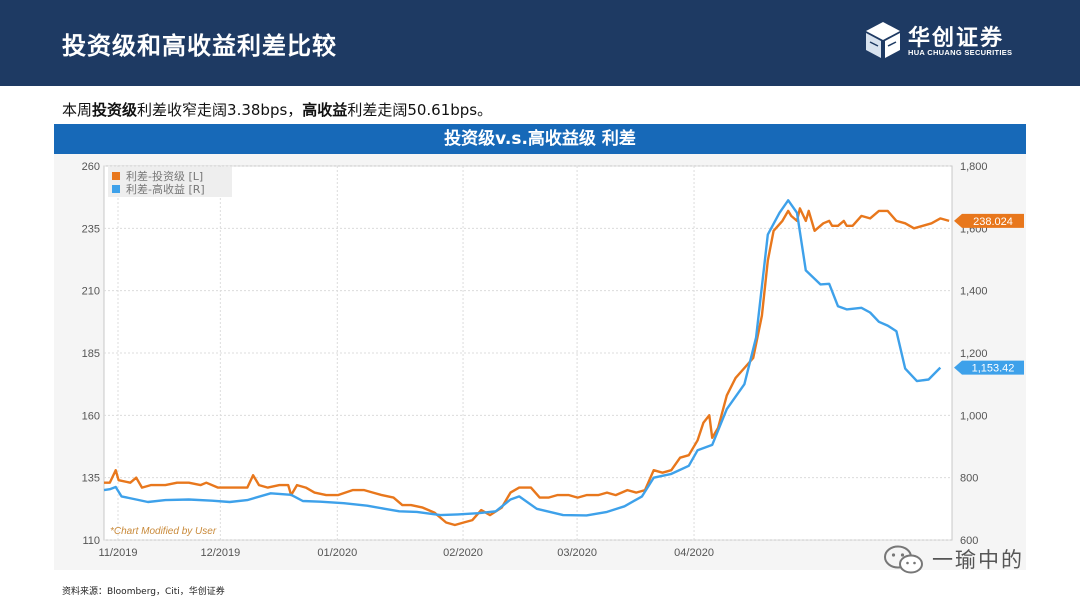  What do you see at coordinates (974, 416) in the screenshot?
I see `y-right-tick-label: 1,000` at bounding box center [974, 416].